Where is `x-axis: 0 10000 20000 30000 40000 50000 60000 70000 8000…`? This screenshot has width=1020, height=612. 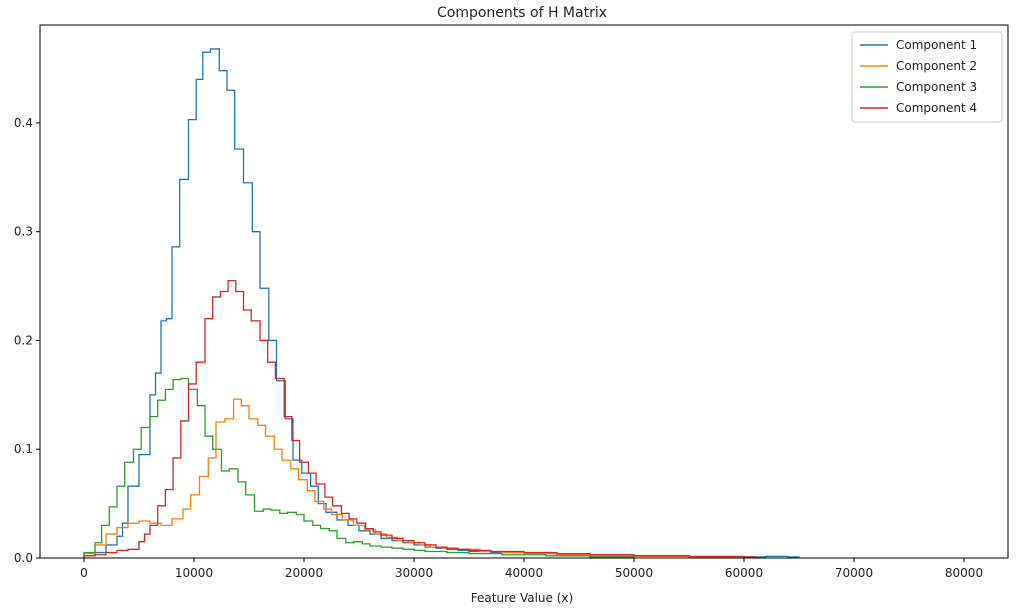
x-axis: 0 10000 20000 30000 40000 50000 60000 70000 8000… is located at coordinates (531, 569).